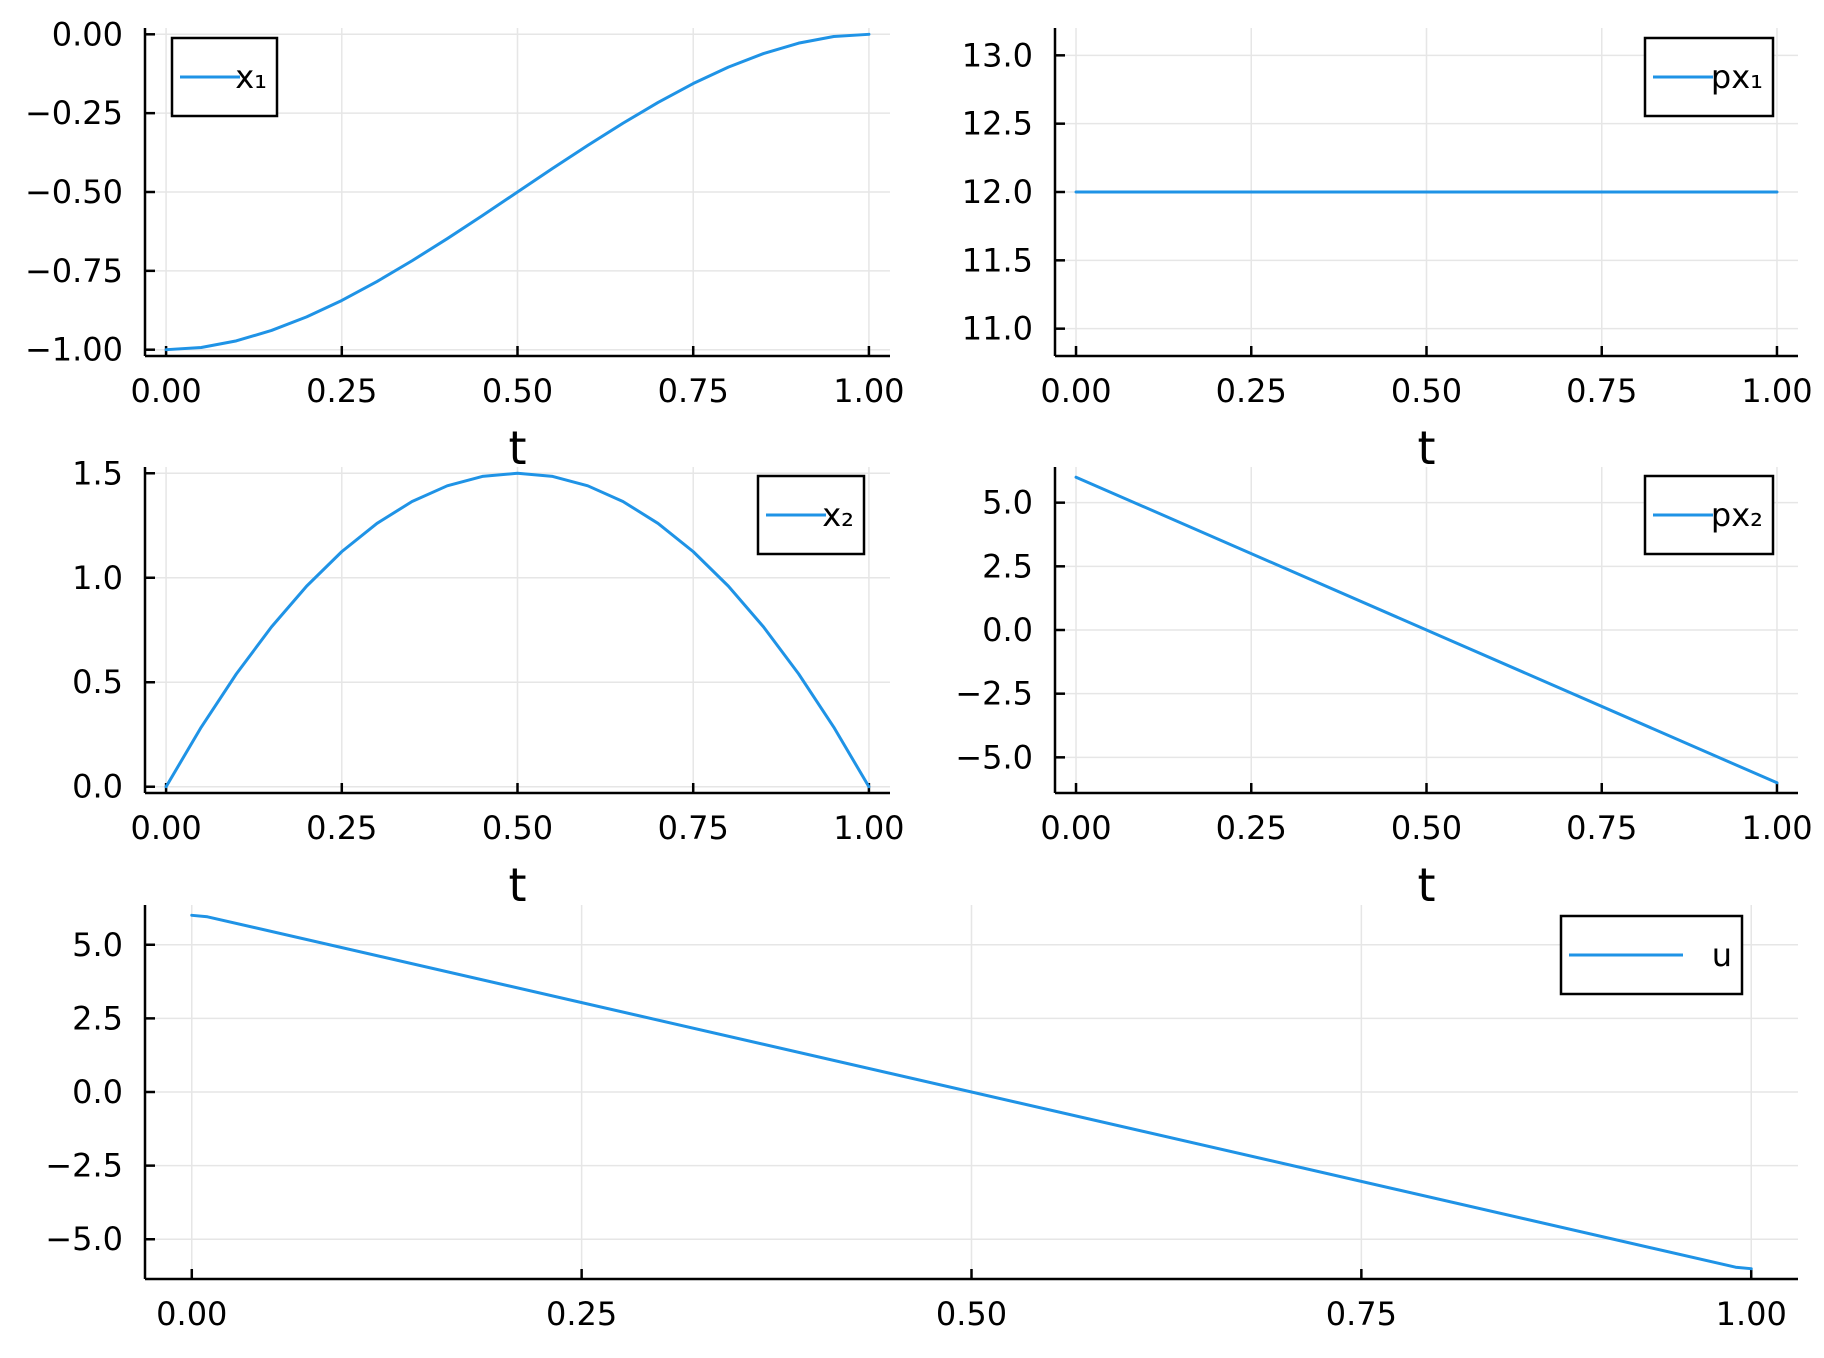 The image size is (1824, 1358). I want to click on legend-label: px₁, so click(1737, 77).